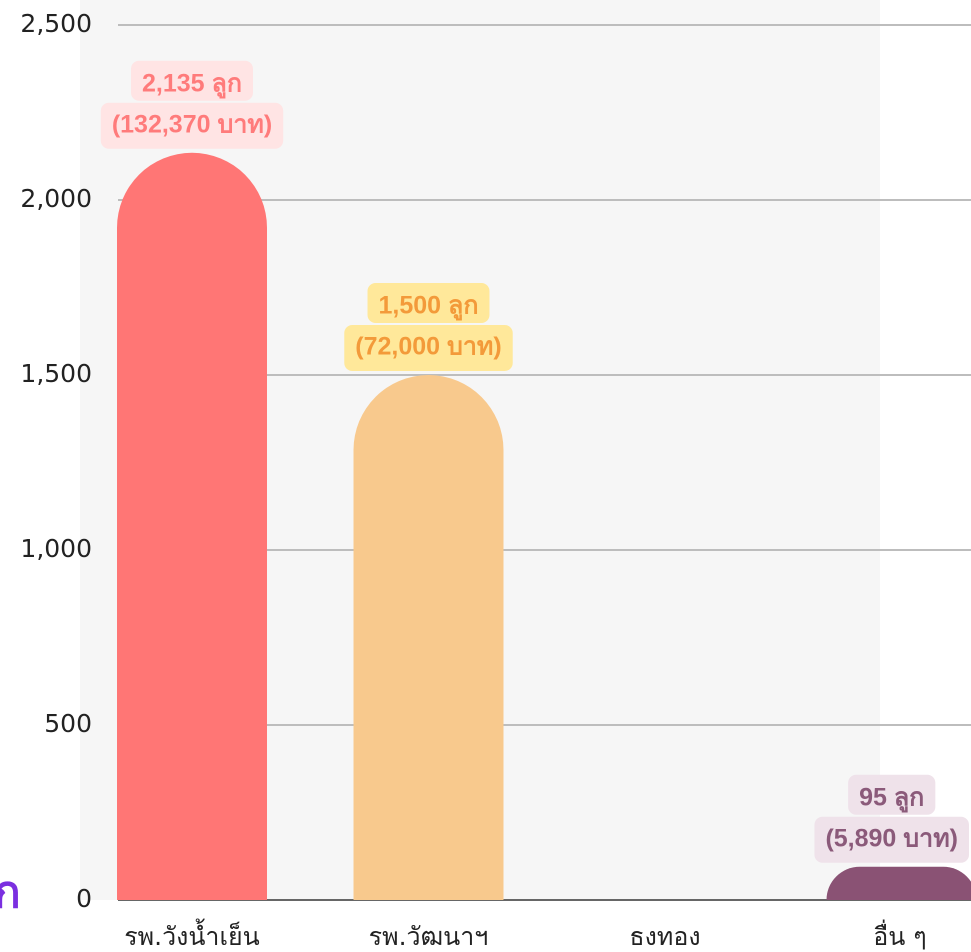  What do you see at coordinates (56, 23) in the screenshot?
I see `y-tick-label: 2,500` at bounding box center [56, 23].